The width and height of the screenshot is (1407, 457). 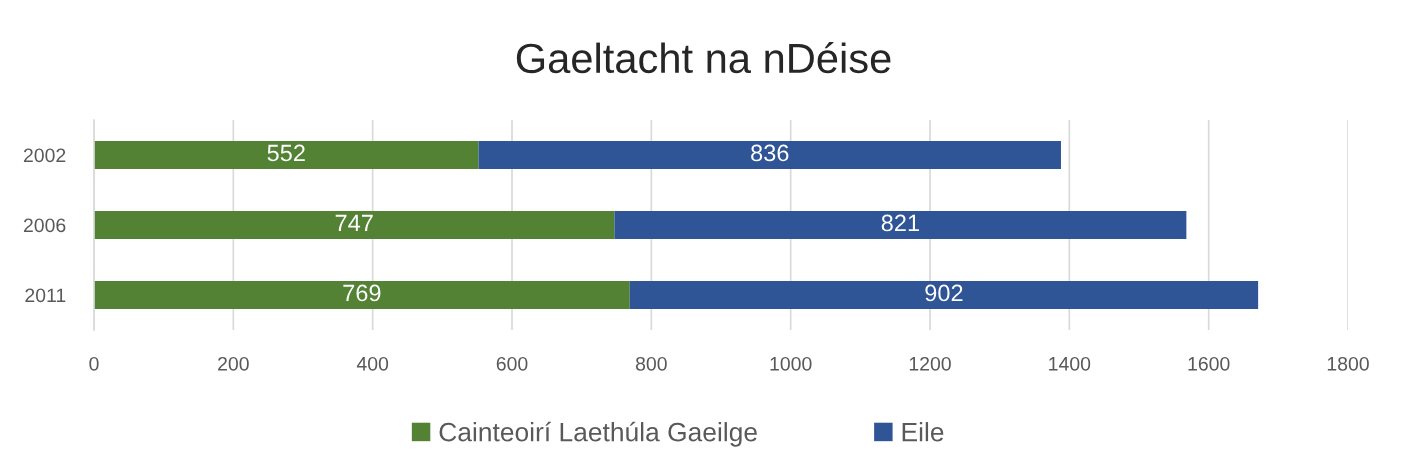 I want to click on data-label: 821, so click(x=900, y=223).